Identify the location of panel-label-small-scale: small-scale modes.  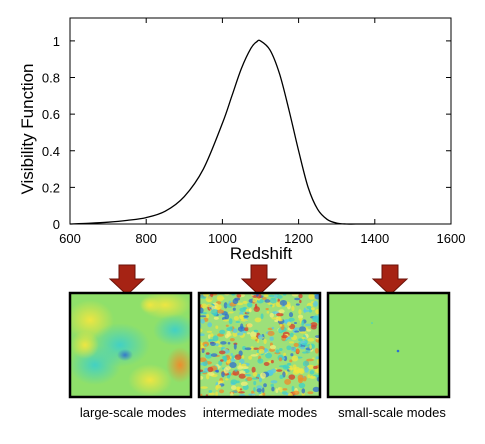
(392, 412).